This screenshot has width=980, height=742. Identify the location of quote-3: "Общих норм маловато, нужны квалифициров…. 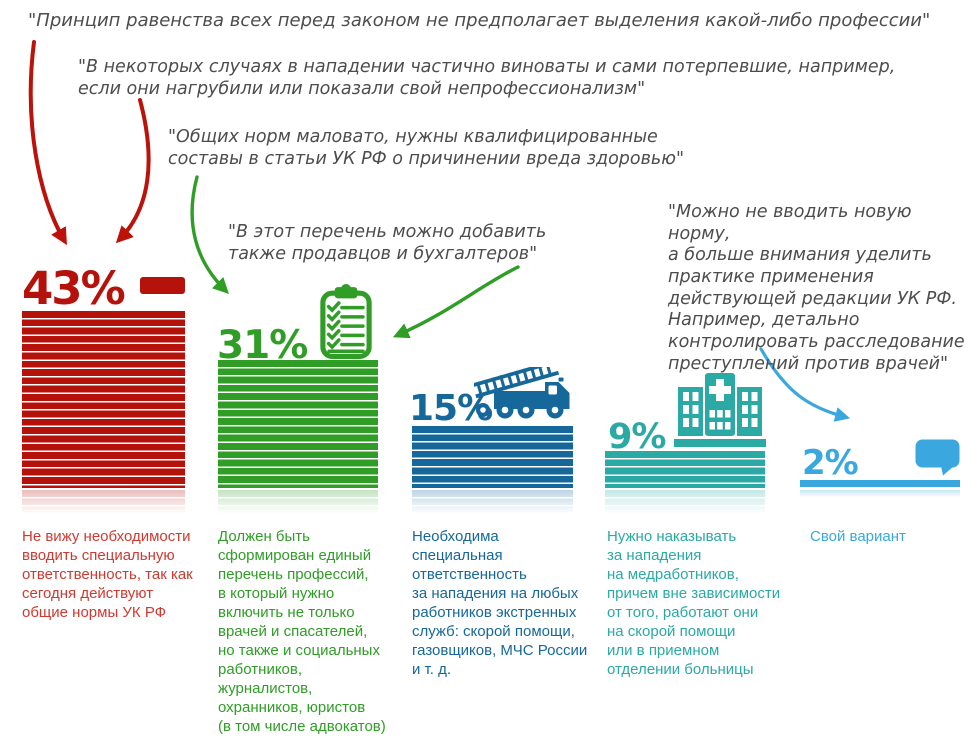
(426, 148).